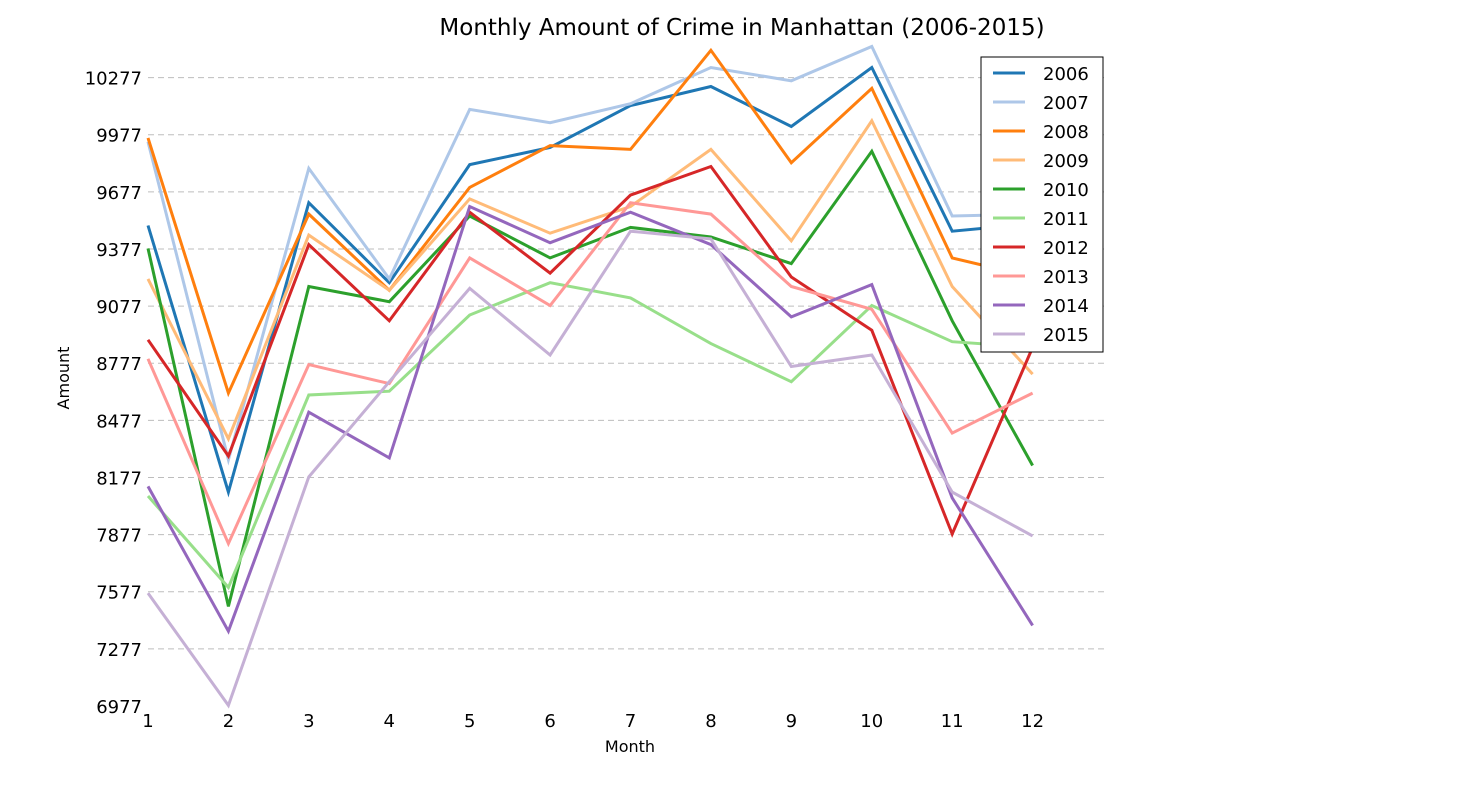 This screenshot has height=785, width=1483. What do you see at coordinates (119, 136) in the screenshot?
I see `y-tick-label: 9977` at bounding box center [119, 136].